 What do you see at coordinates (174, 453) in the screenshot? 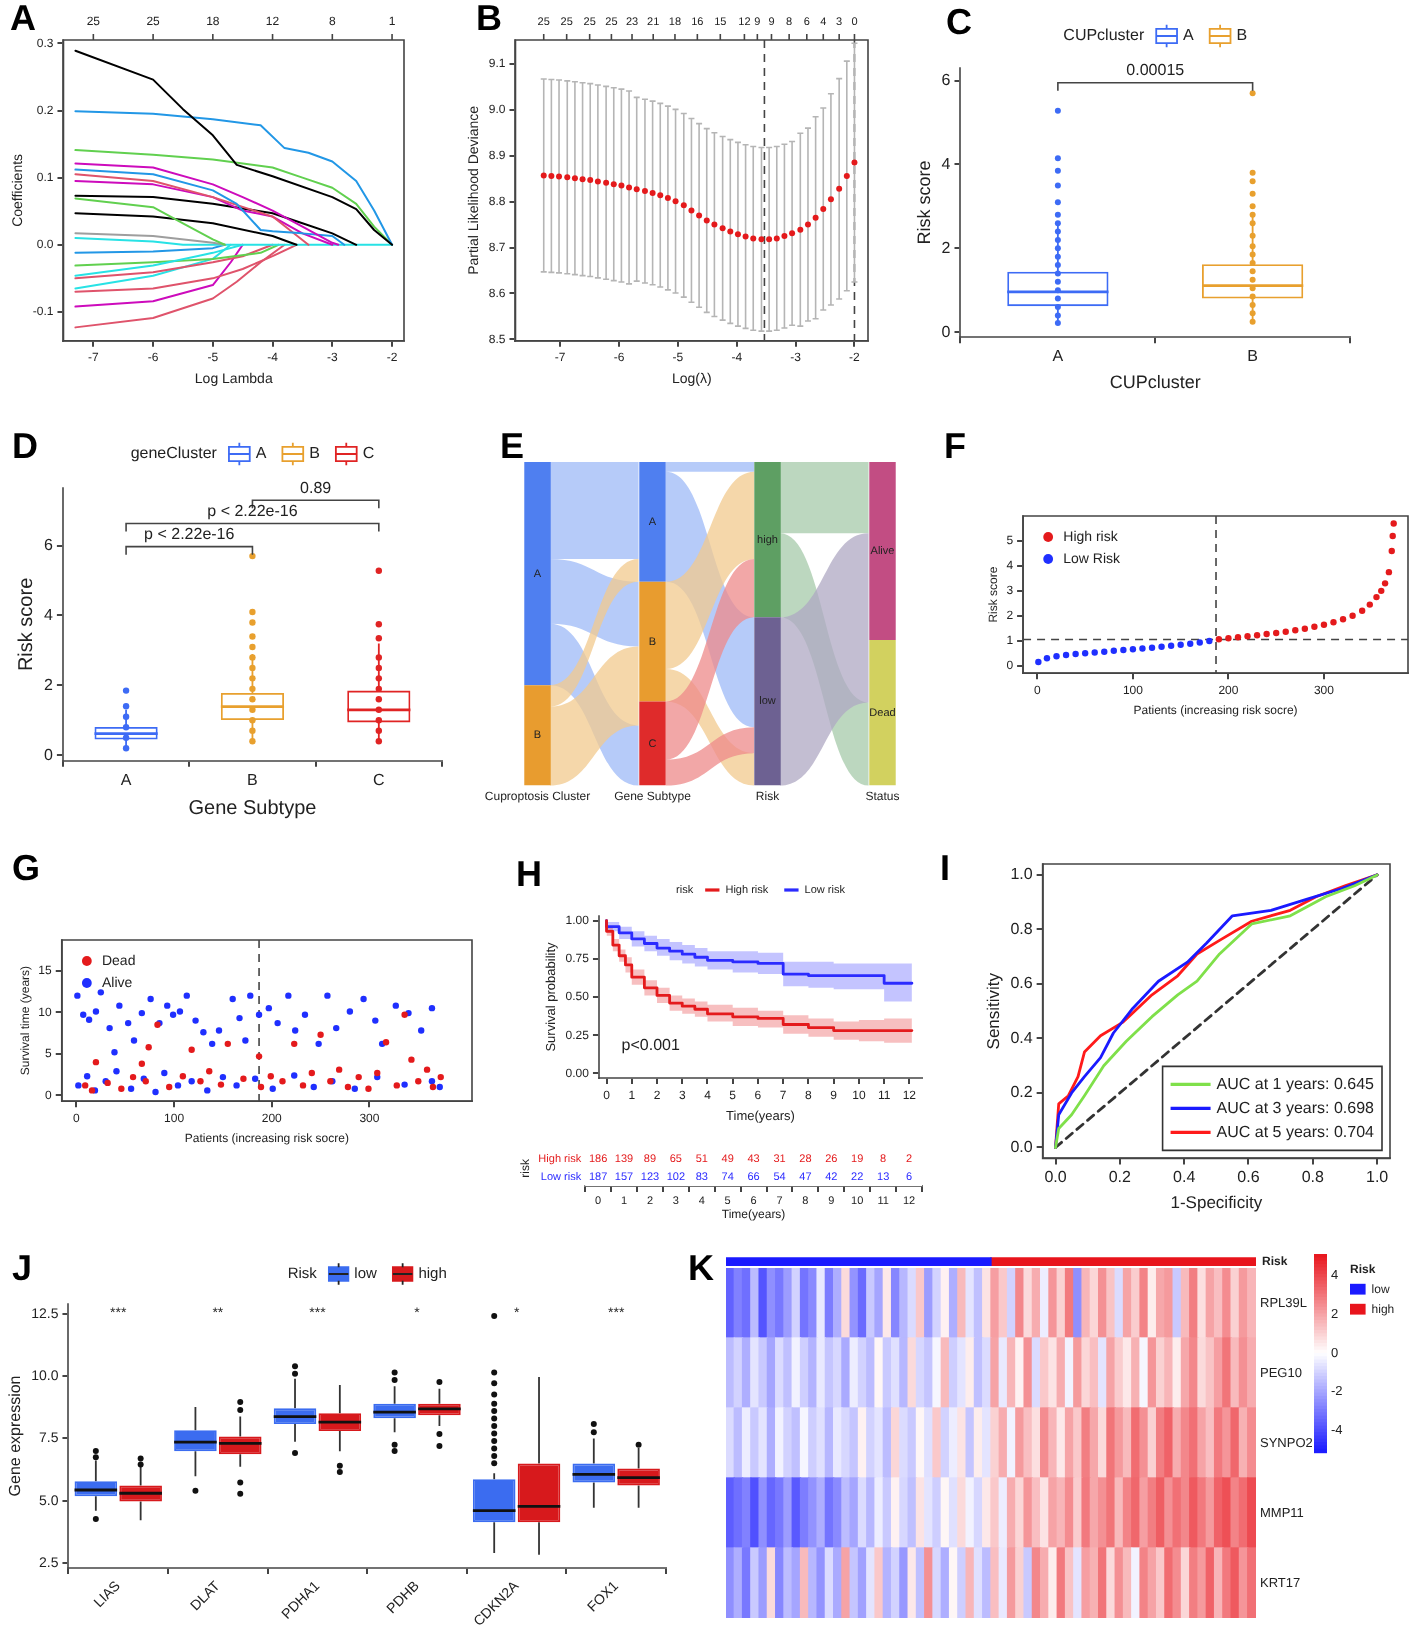
I see `legend-title: geneCluster` at bounding box center [174, 453].